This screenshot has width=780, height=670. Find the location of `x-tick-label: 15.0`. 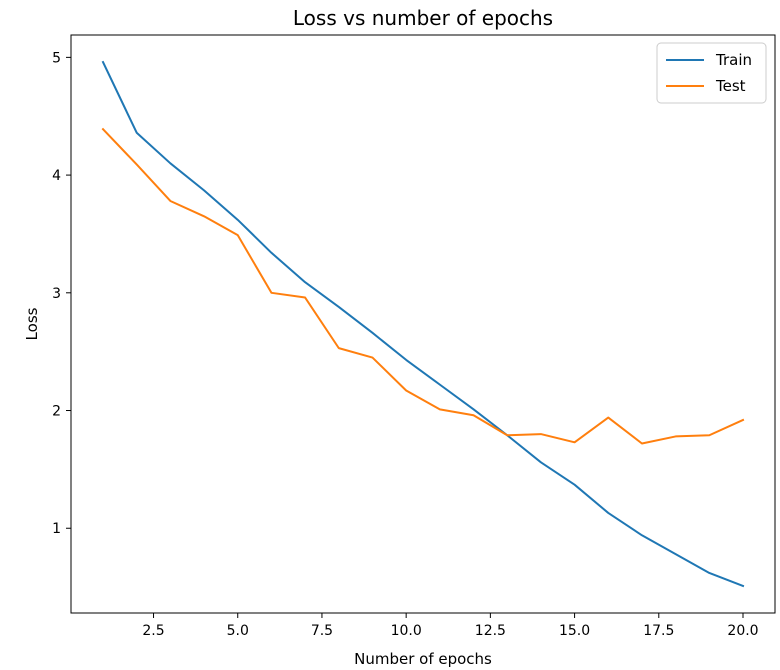

x-tick-label: 15.0 is located at coordinates (574, 631).